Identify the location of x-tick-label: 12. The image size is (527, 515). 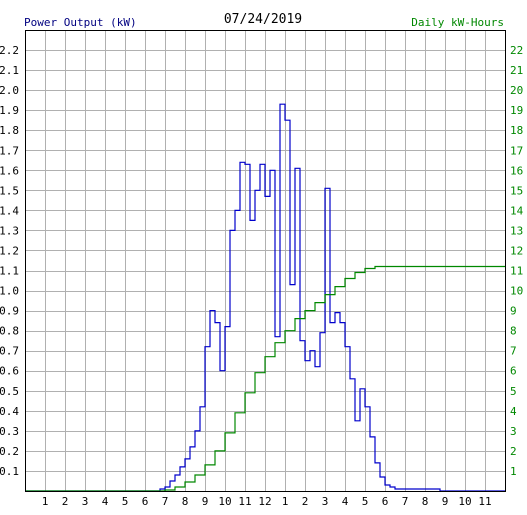
(264, 501).